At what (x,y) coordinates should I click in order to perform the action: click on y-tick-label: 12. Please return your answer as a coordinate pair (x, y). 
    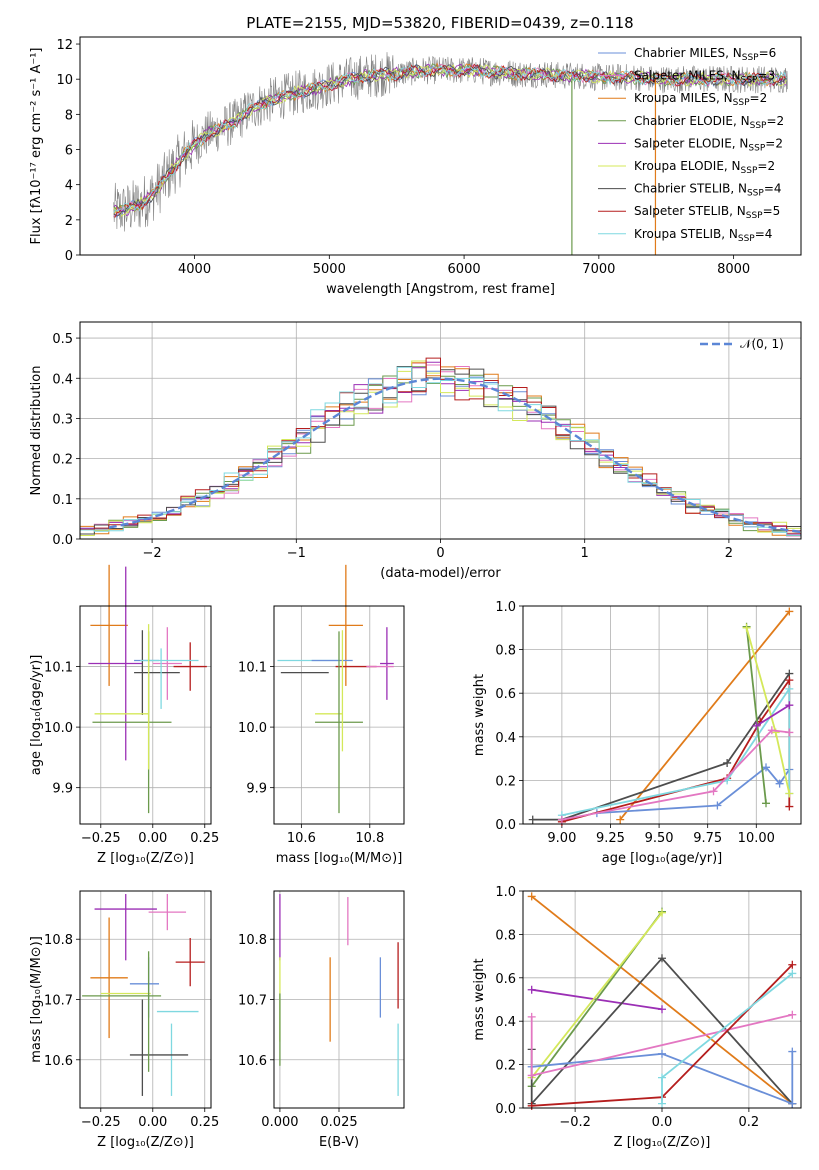
    Looking at the image, I should click on (64, 45).